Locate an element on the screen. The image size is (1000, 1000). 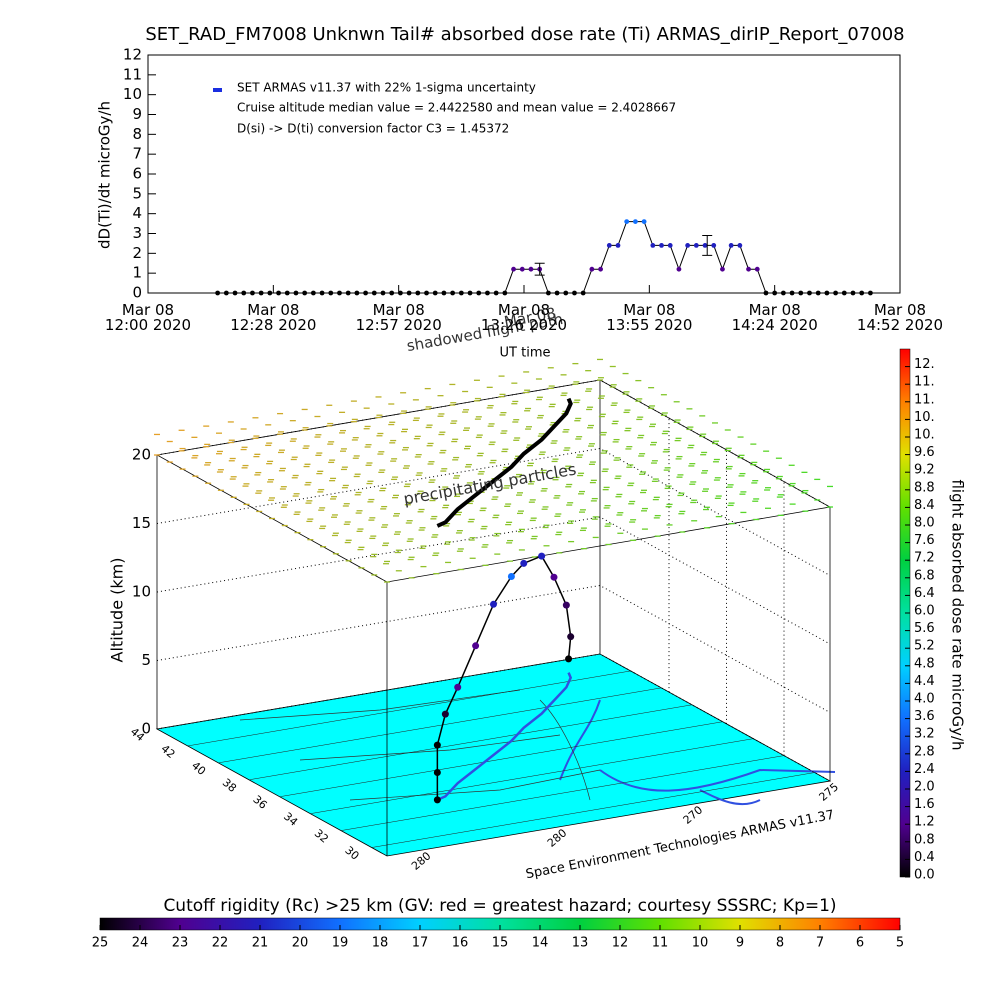
x-tick-label: Mar 08 14:52 2020 is located at coordinates (900, 317).